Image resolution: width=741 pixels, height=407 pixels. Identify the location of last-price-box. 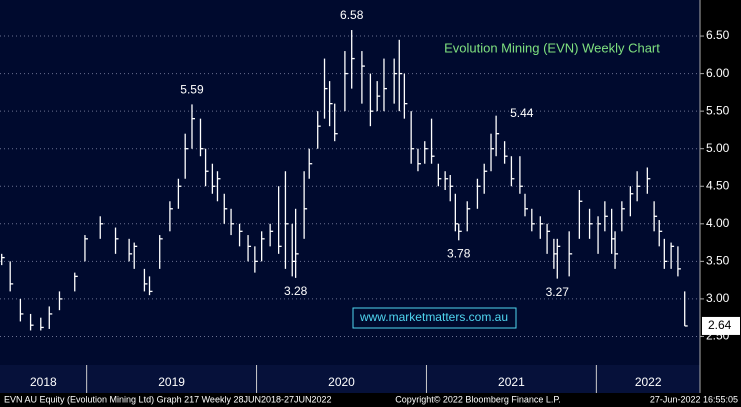
(721, 325).